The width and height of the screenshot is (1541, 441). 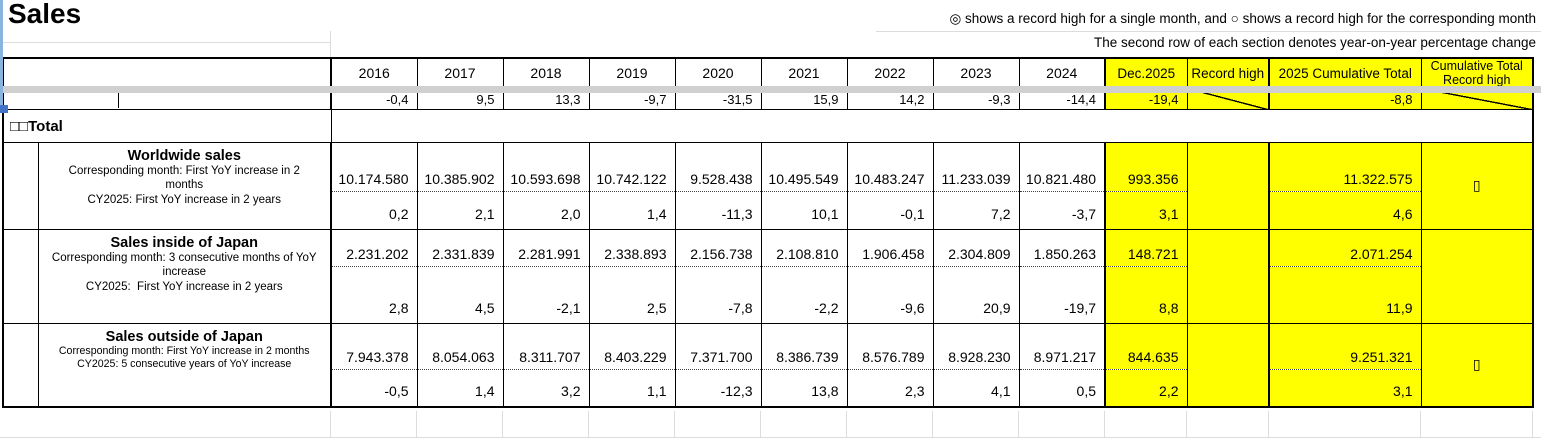 I want to click on year-header: 2016, so click(x=374, y=72).